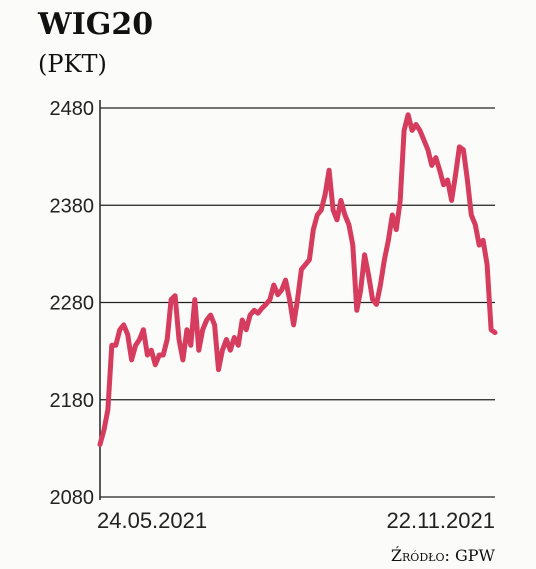 The image size is (536, 569). Describe the element at coordinates (72, 109) in the screenshot. I see `y-tick-label: 2480` at that location.